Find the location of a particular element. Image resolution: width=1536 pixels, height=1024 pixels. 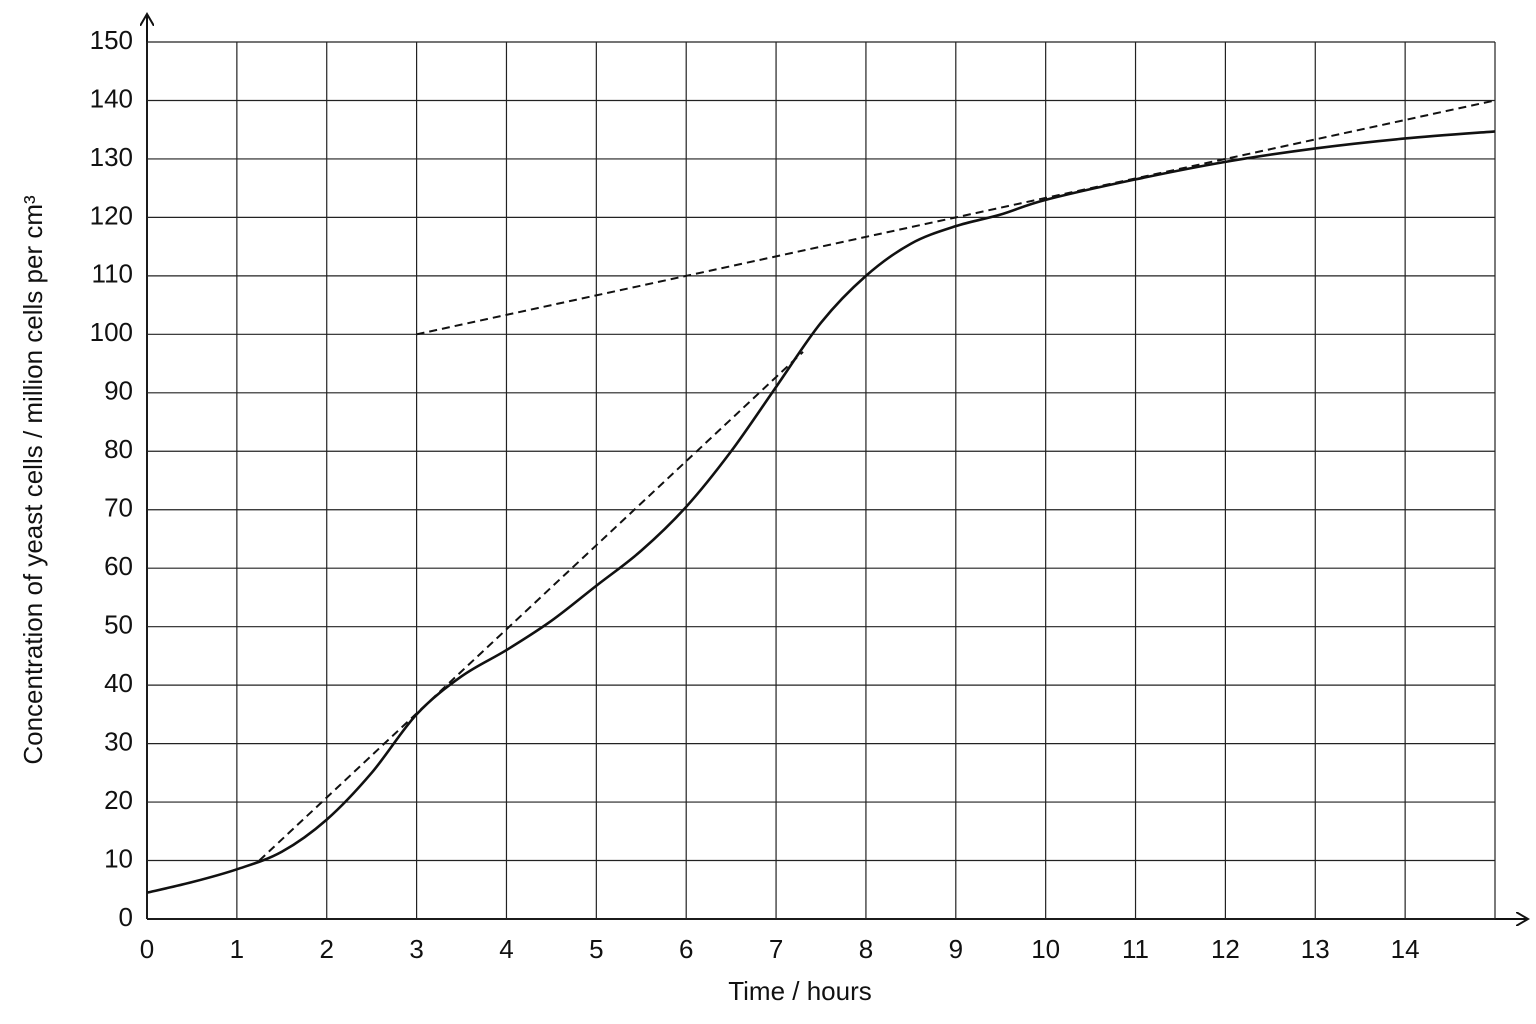

x-tick-label: 14 is located at coordinates (1405, 949).